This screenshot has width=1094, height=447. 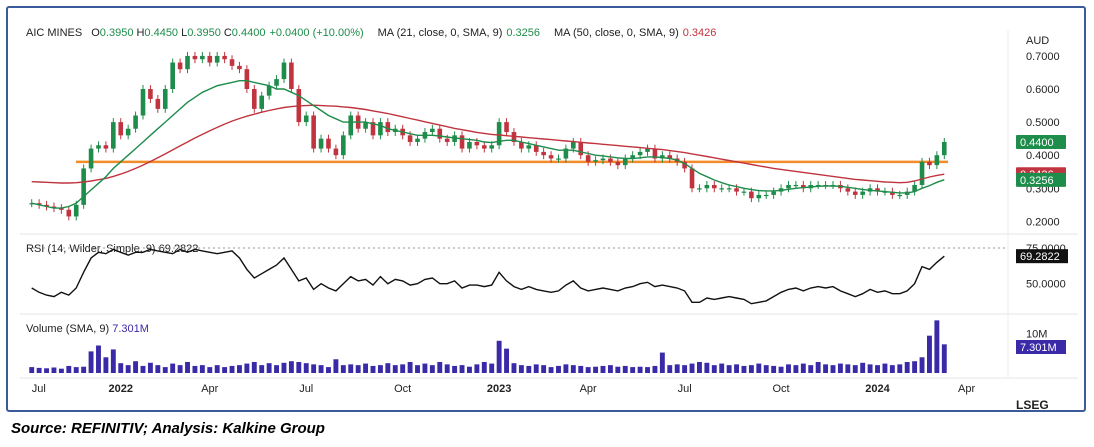 I want to click on rsi-value-badge-label: 69.2822, so click(x=1040, y=257).